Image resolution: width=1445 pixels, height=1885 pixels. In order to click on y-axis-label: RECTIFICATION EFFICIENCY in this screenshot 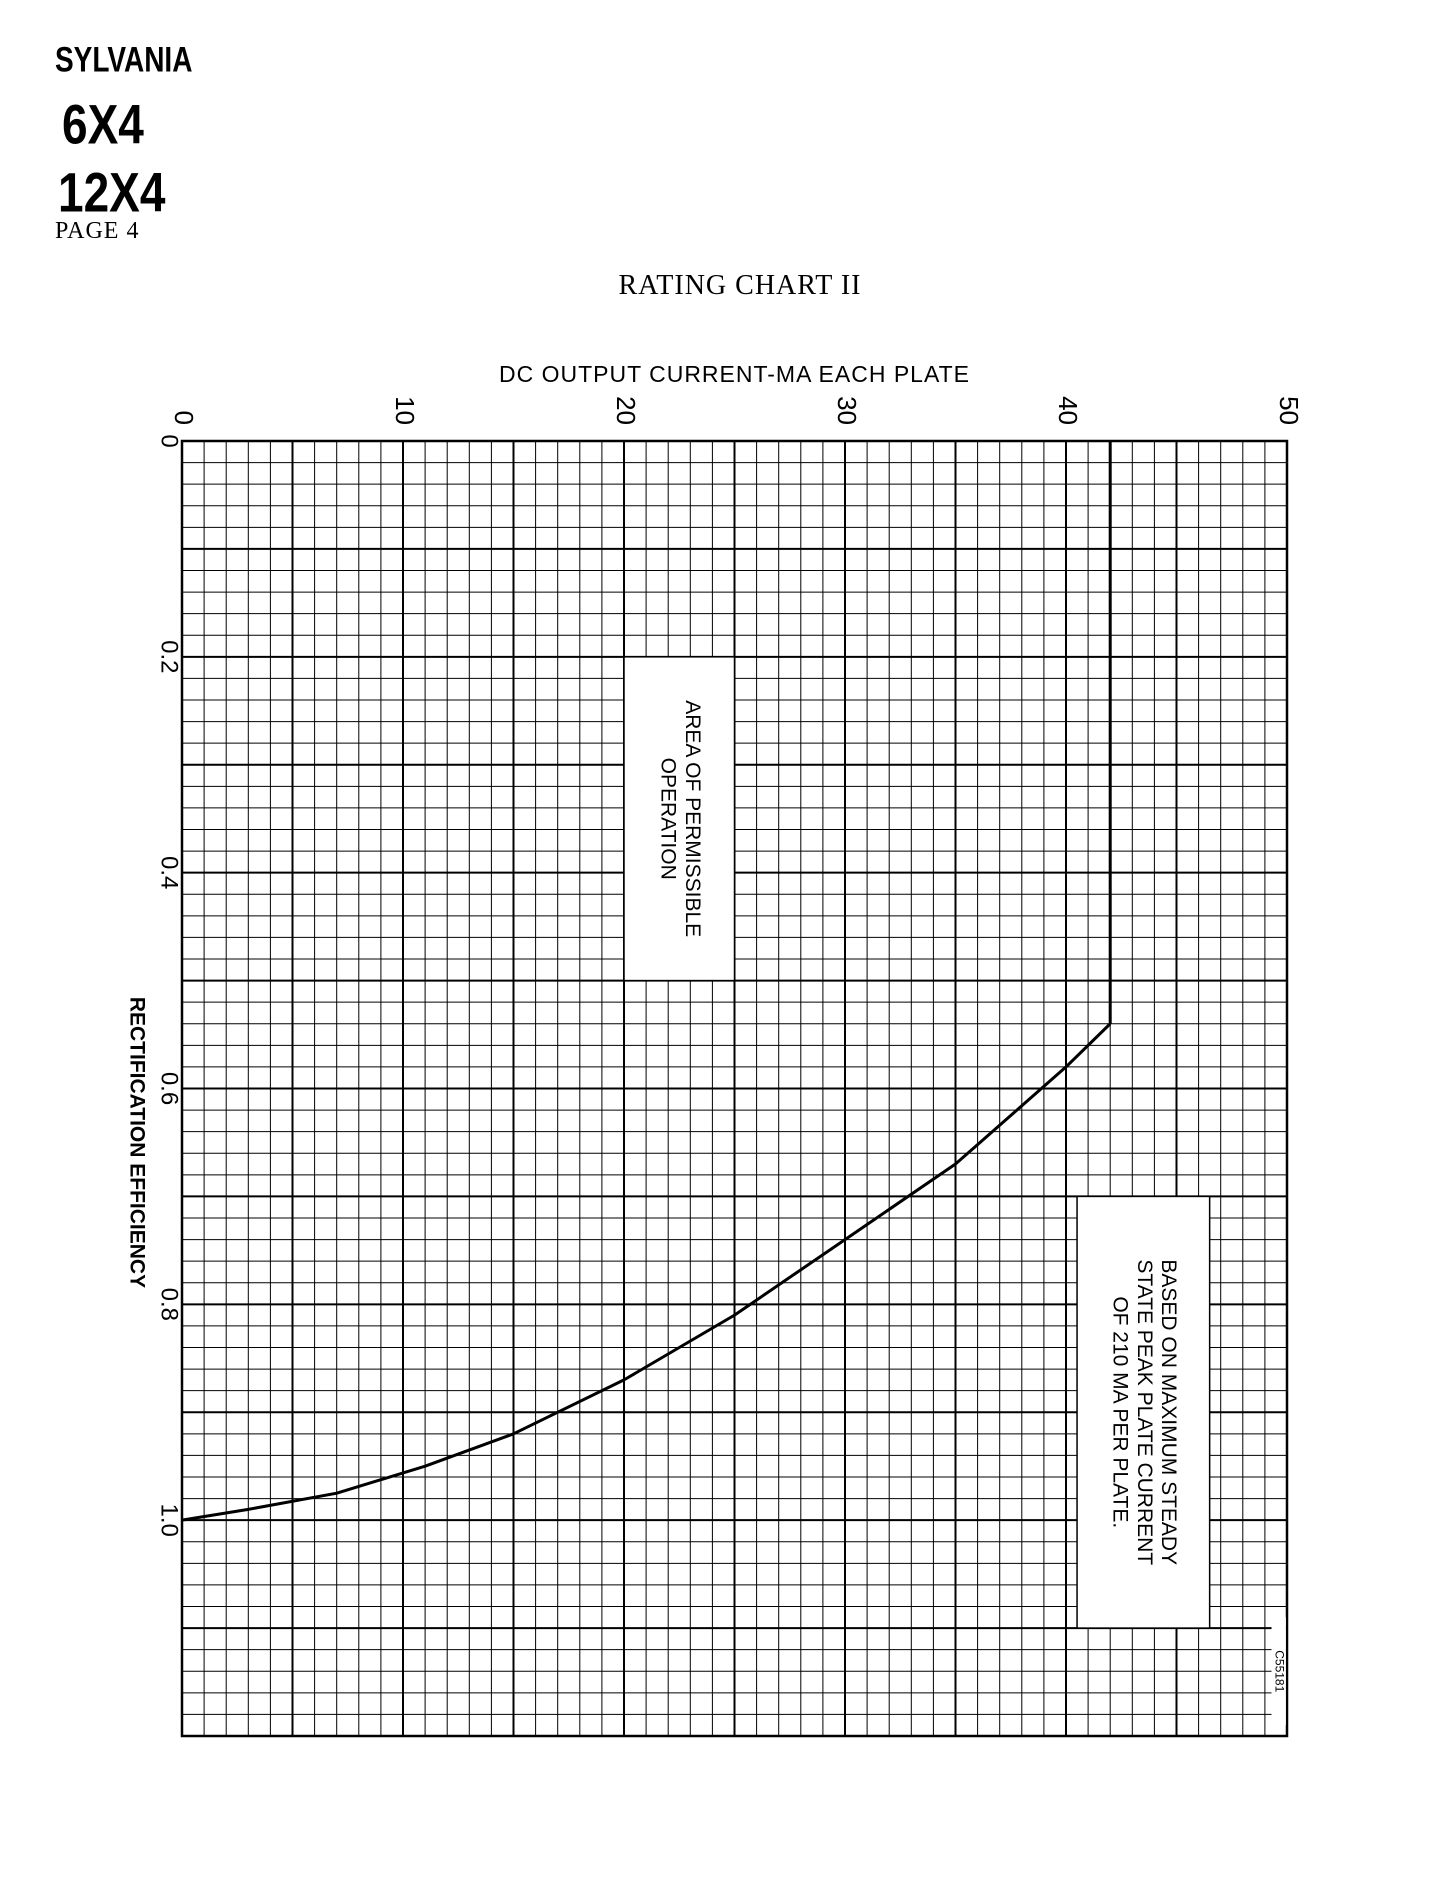, I will do `click(136, 1142)`.